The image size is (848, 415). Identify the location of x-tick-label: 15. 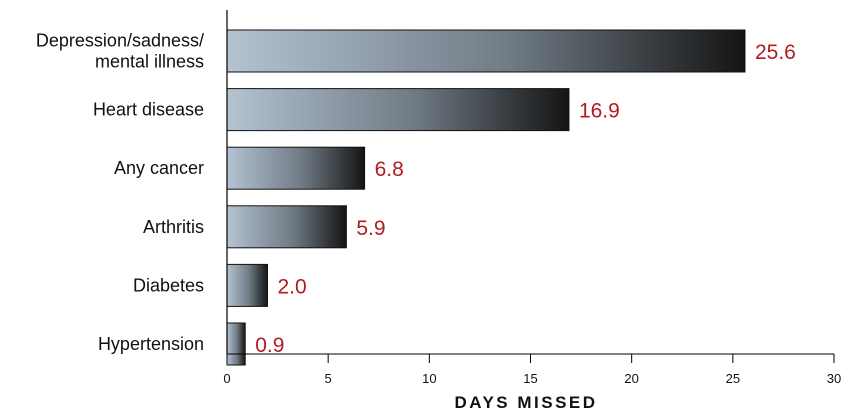
(530, 378).